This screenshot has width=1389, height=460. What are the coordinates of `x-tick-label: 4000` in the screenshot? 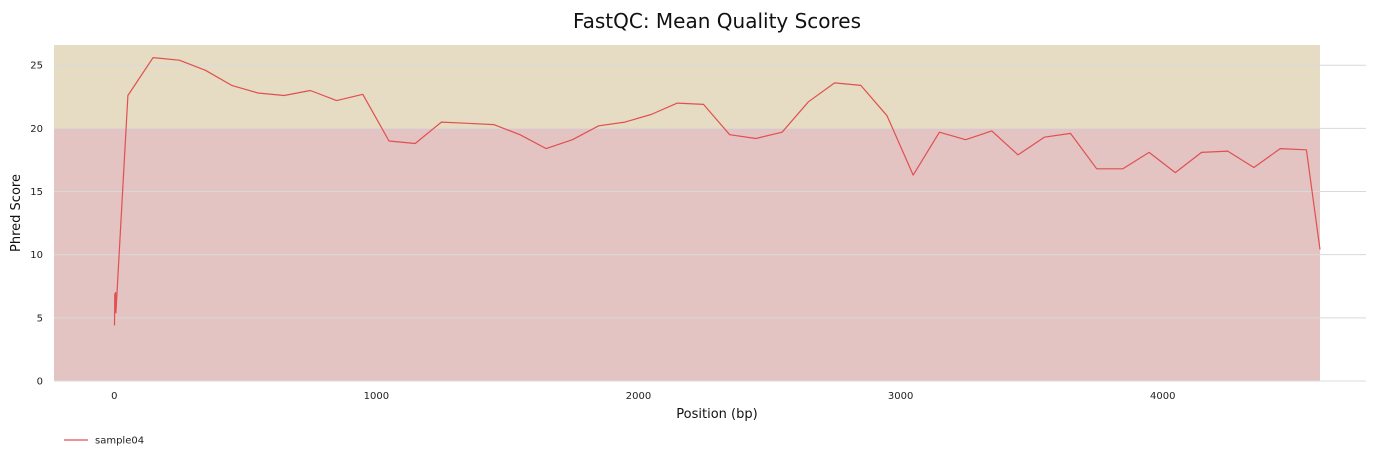 It's located at (1162, 396).